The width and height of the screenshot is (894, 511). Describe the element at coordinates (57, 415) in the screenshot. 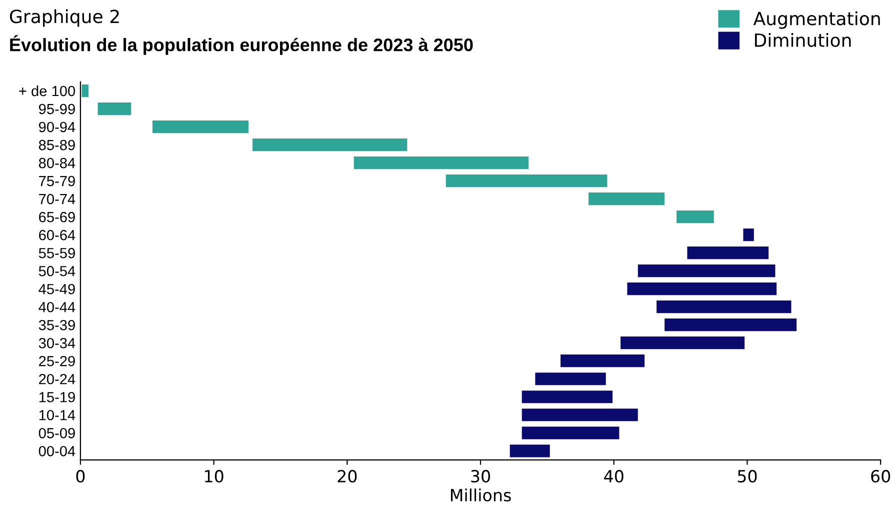

I see `y-tick-label: 10-14` at that location.